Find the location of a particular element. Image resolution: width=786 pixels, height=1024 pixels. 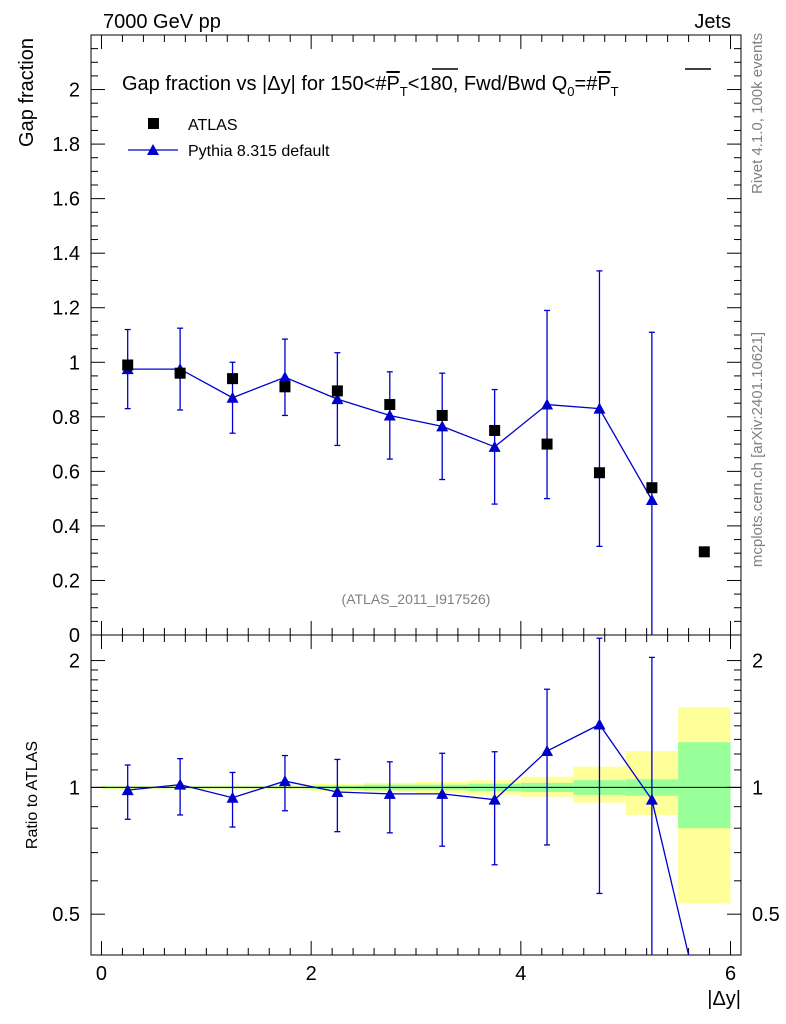

ratio-xtick-label: 6 is located at coordinates (730, 974).